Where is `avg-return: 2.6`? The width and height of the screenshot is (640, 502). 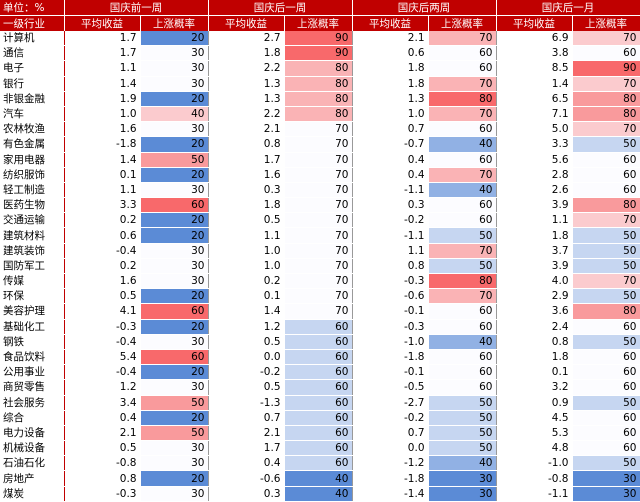
avg-return: 2.6 is located at coordinates (534, 190).